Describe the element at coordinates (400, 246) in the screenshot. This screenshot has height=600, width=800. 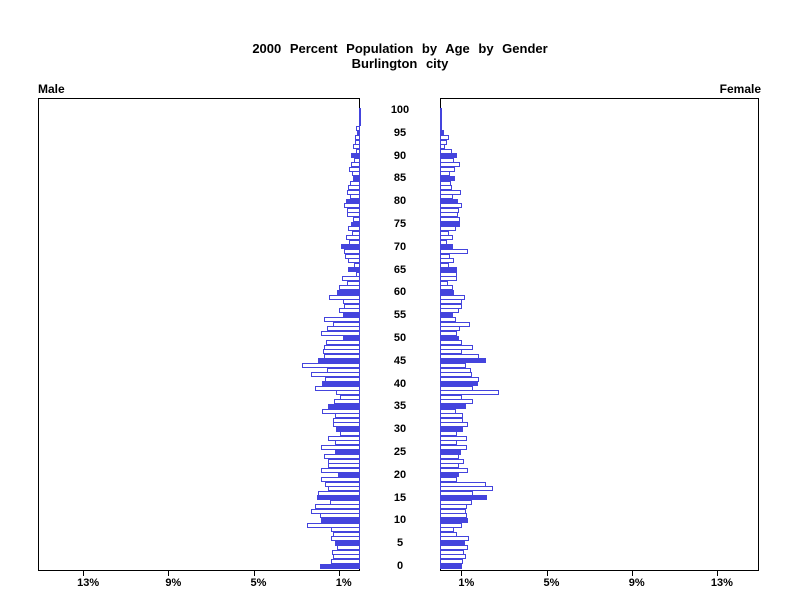
I see `age-tick-label-70: 70` at that location.